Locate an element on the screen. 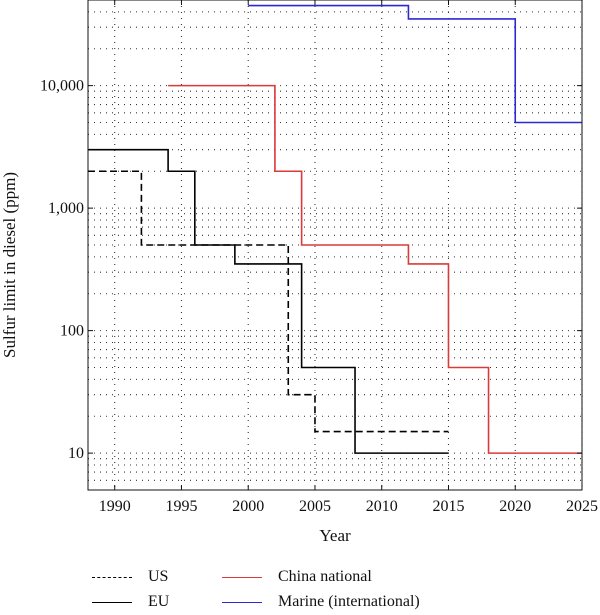  y-axis-label: Sulfur limit in diesel (ppm) is located at coordinates (9, 265).